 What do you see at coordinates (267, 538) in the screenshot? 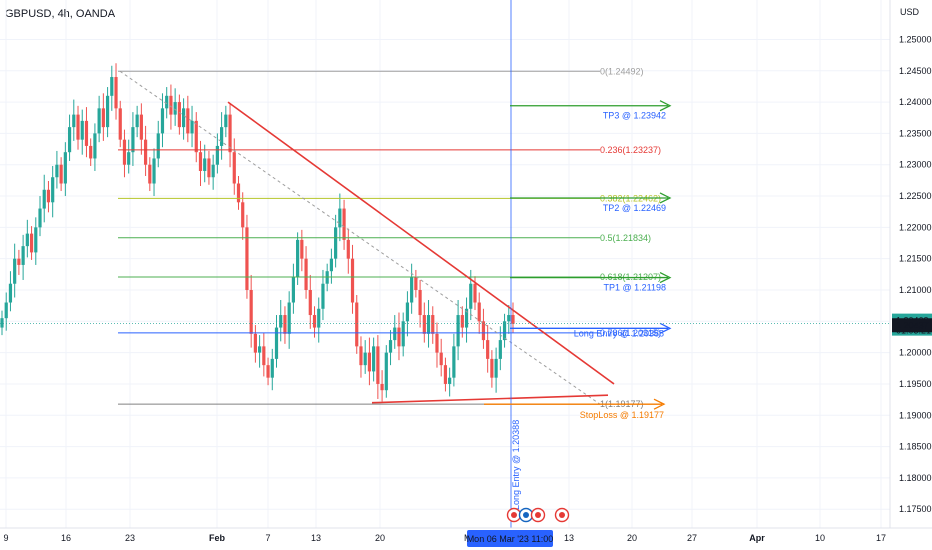
I see `time-tick-label: 7` at bounding box center [267, 538].